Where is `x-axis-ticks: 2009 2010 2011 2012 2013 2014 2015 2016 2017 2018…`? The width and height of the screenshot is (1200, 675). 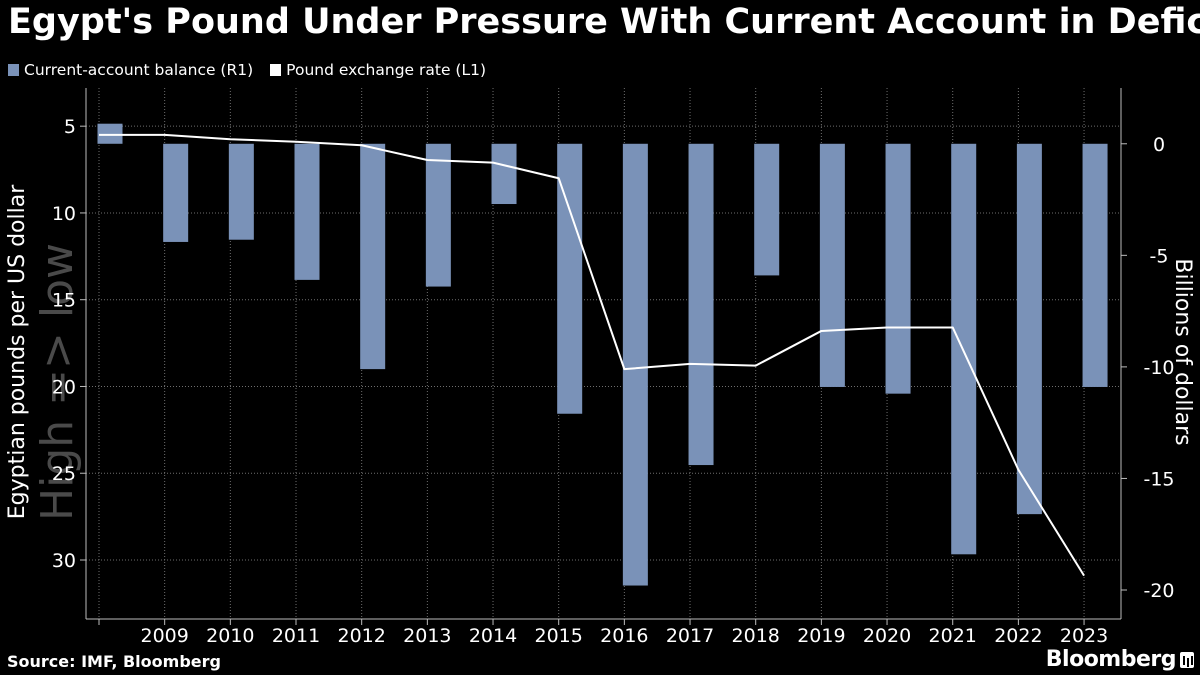 x-axis-ticks: 2009 2010 2011 2012 2013 2014 2015 2016 2017 2018… is located at coordinates (603, 633).